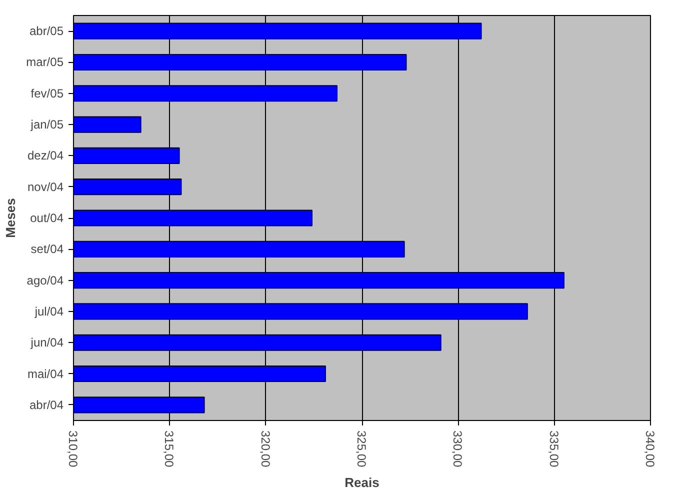  I want to click on y-axis-title: Meses, so click(10, 218).